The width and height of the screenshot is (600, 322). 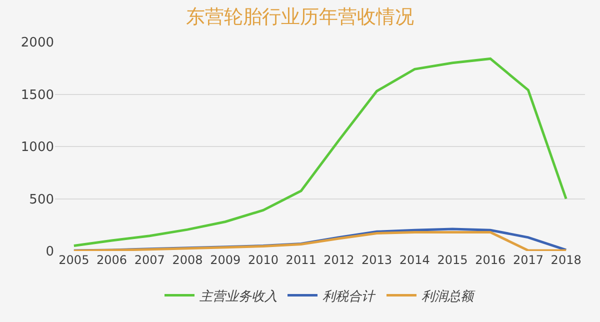 I want to click on x-tick-label: 2007, so click(x=149, y=260).